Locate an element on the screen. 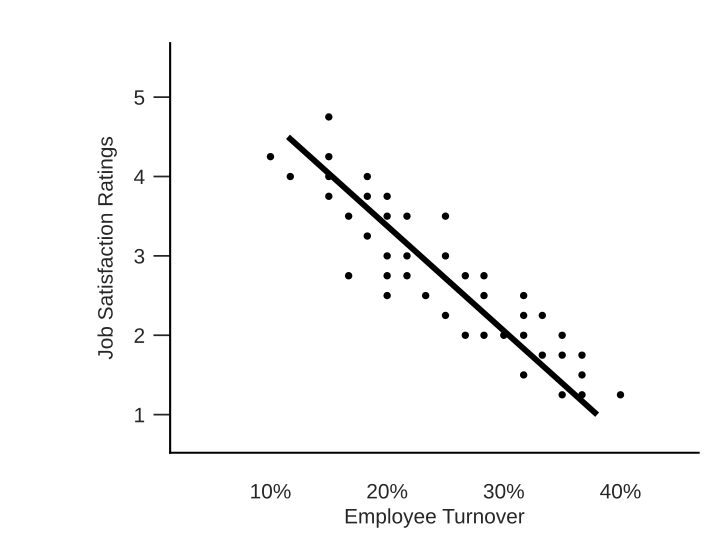 The width and height of the screenshot is (724, 539). y-tick-label: 3 is located at coordinates (139, 256).